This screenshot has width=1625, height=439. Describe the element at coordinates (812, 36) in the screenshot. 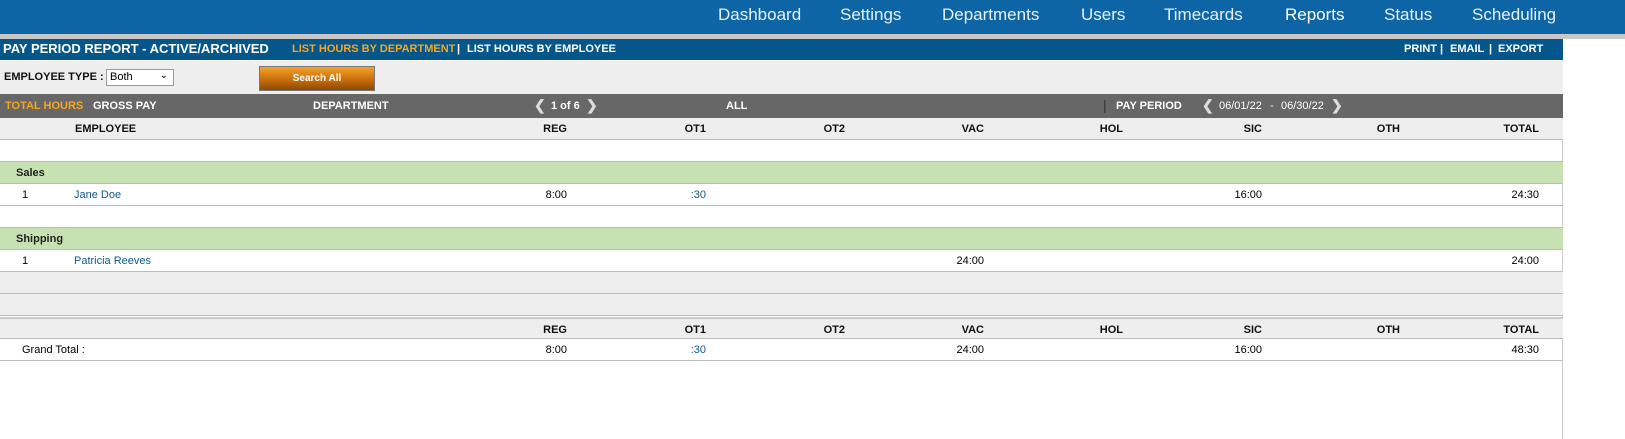

I see `divider` at that location.